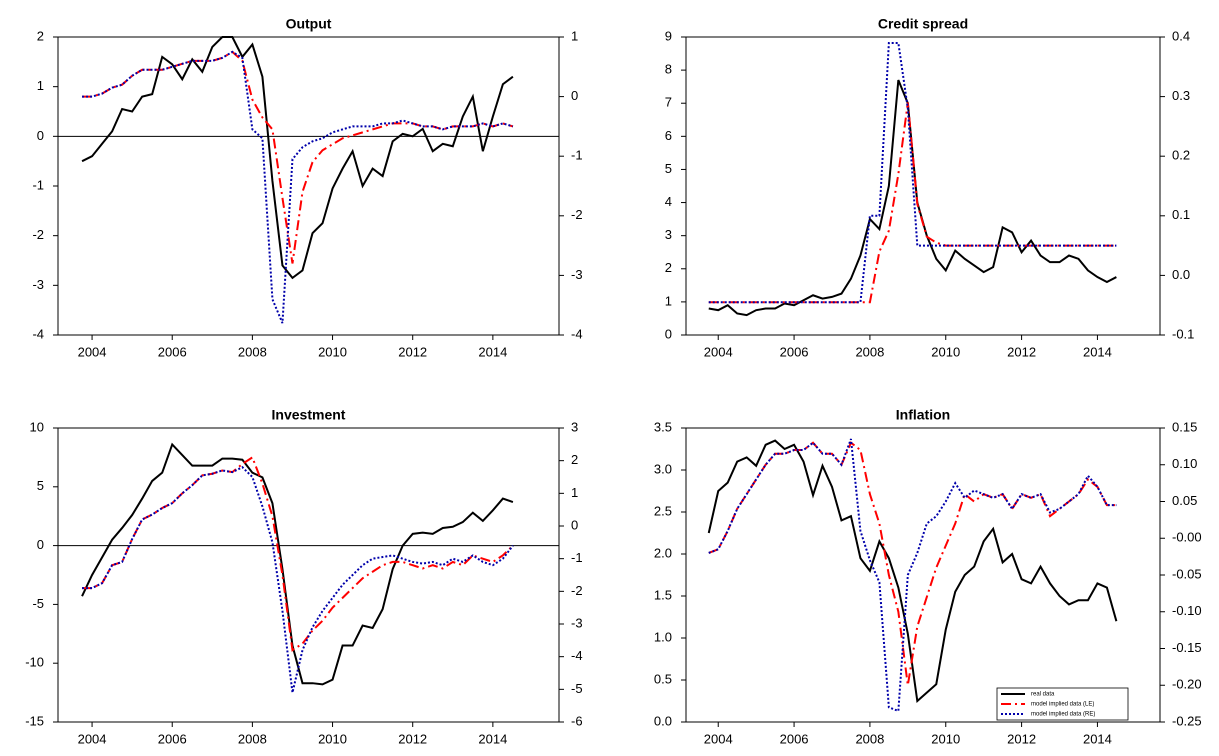 Image resolution: width=1219 pixels, height=756 pixels. Describe the element at coordinates (38, 603) in the screenshot. I see `y-tick-label: -5` at that location.